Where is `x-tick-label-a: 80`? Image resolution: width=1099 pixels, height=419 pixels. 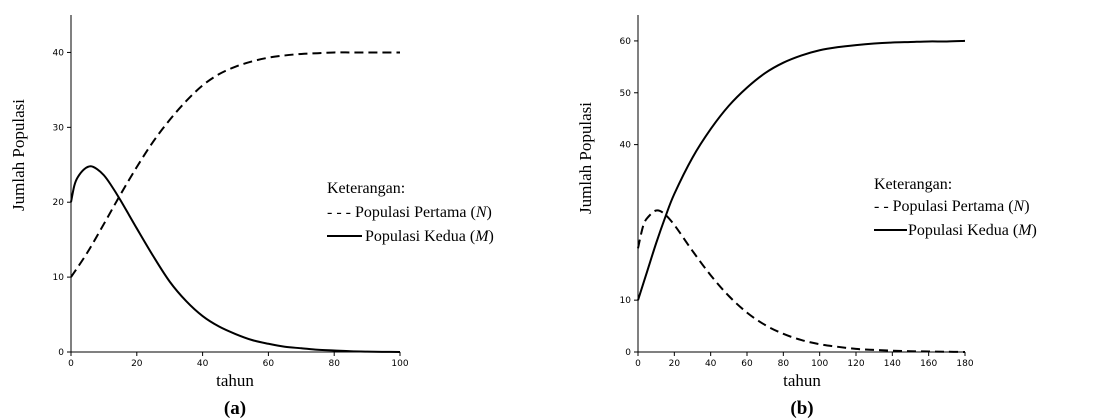 x-tick-label-a: 80 is located at coordinates (334, 364).